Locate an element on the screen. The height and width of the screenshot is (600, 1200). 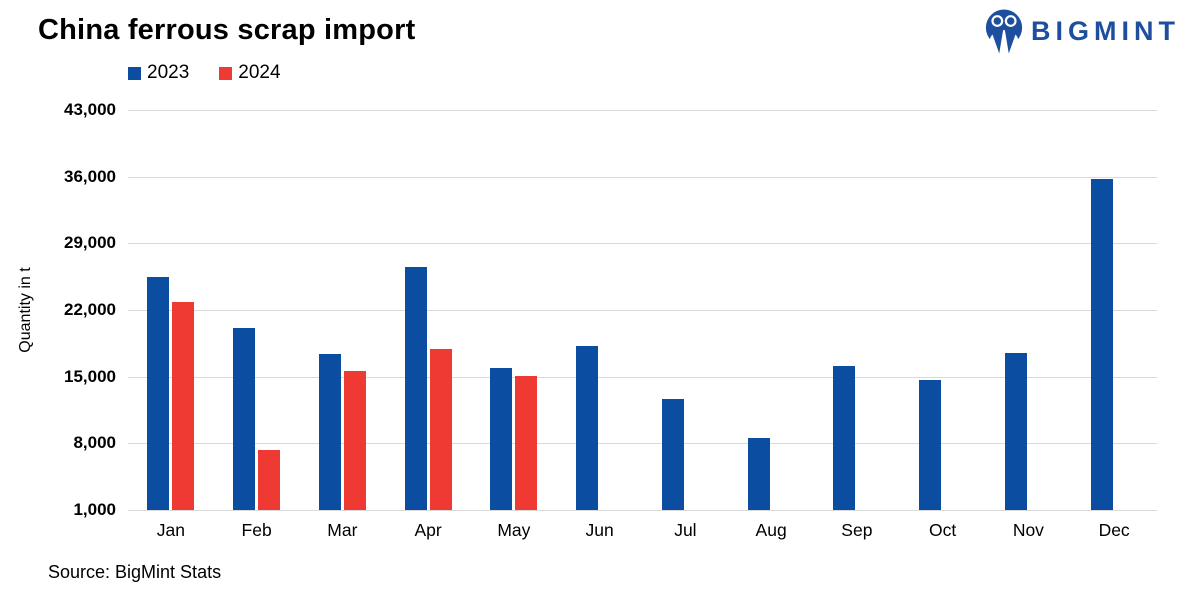
bigmint-logo-icon is located at coordinates (1004, 31).